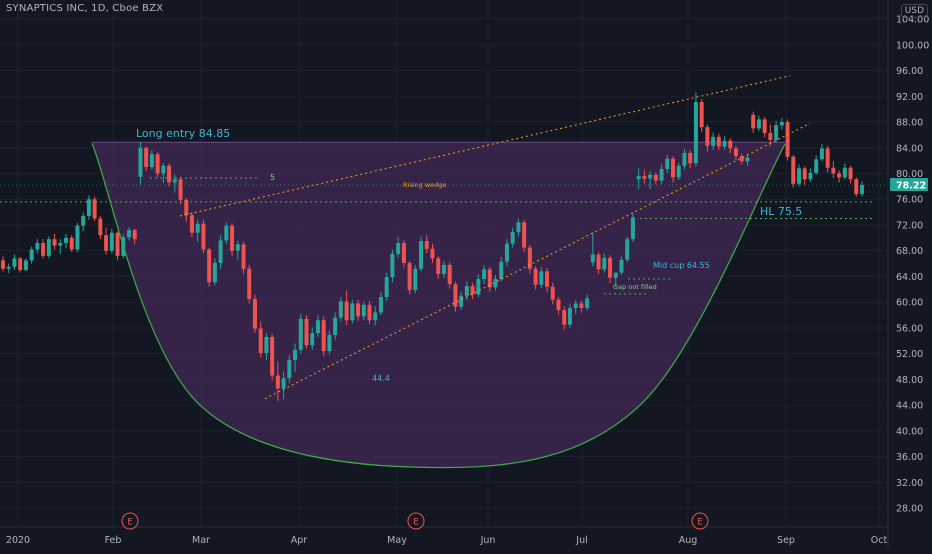 Image resolution: width=932 pixels, height=554 pixels. What do you see at coordinates (909, 123) in the screenshot?
I see `y-tick-label: 88.00` at bounding box center [909, 123].